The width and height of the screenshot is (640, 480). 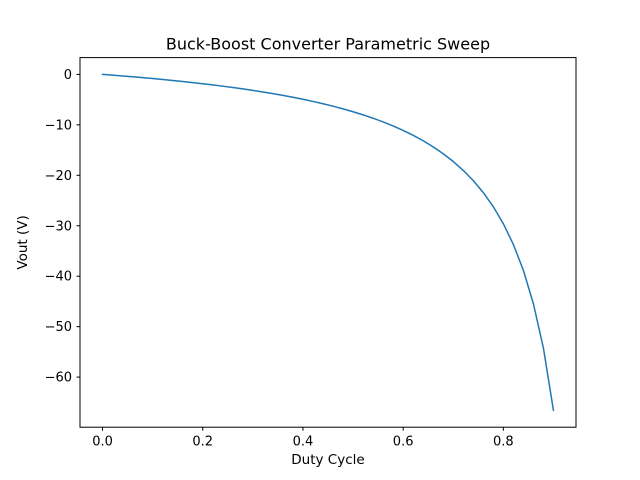 What do you see at coordinates (78, 225) in the screenshot?
I see `y-axis-ticks` at bounding box center [78, 225].